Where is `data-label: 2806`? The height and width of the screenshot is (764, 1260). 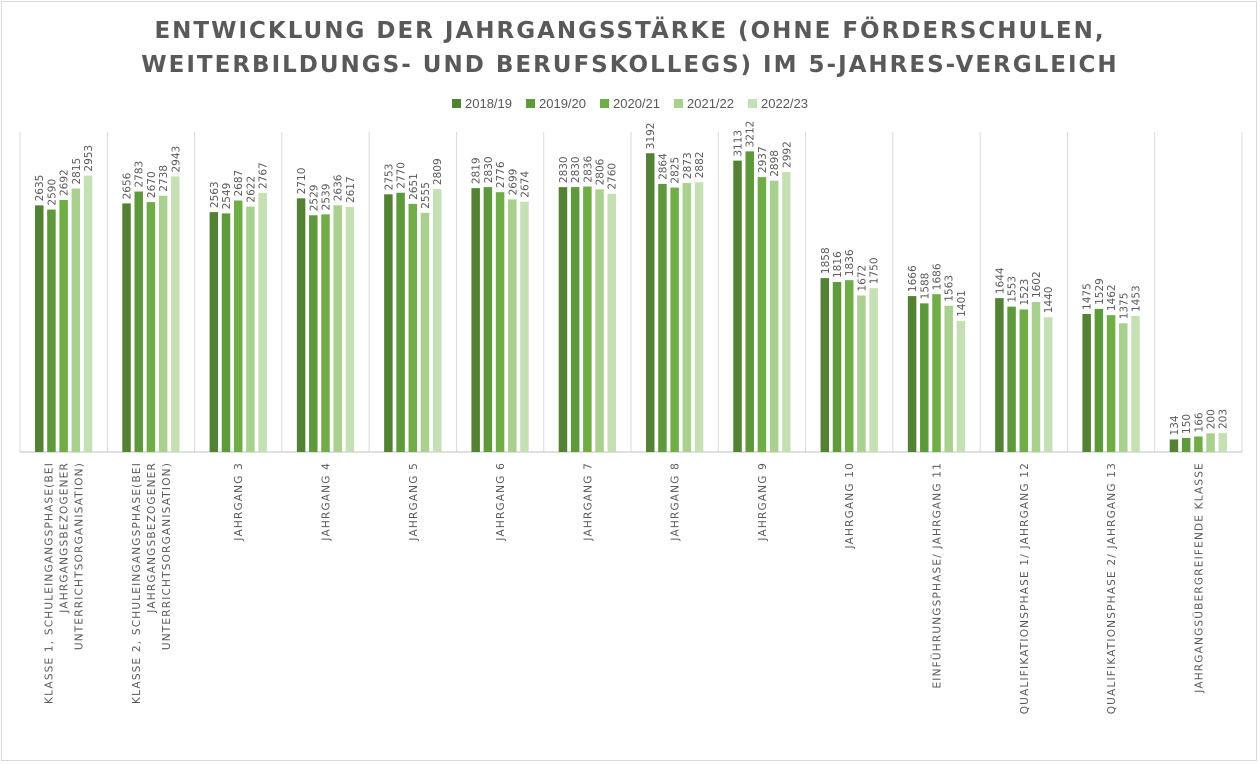
data-label: 2806 is located at coordinates (601, 171).